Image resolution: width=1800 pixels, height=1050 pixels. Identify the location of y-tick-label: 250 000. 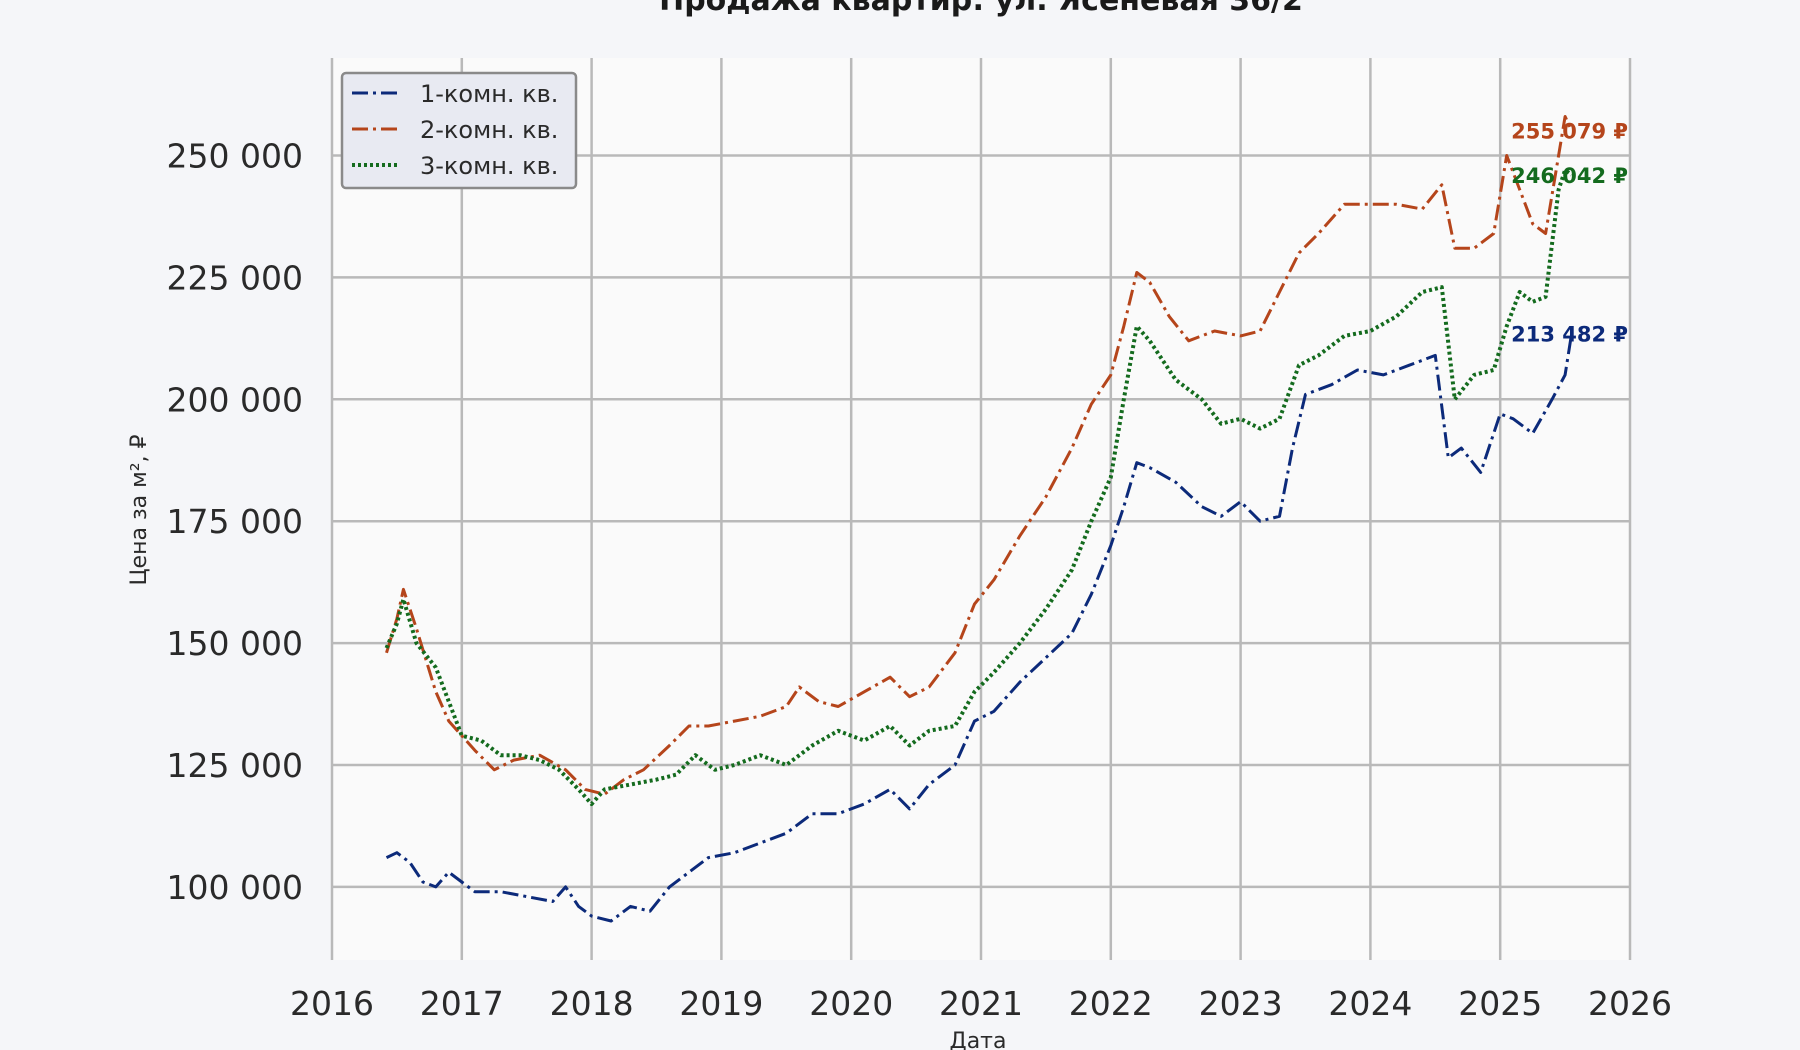
(235, 156).